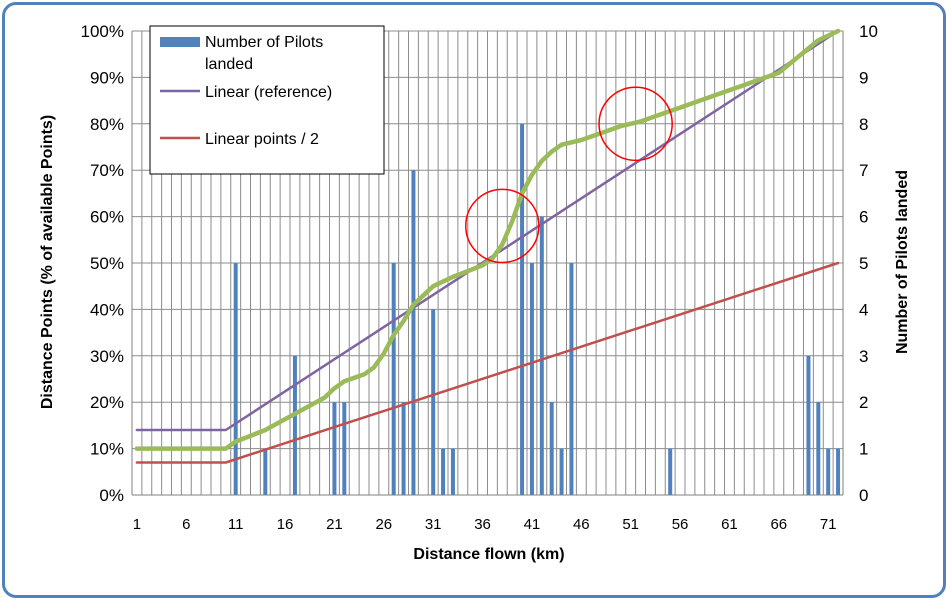  I want to click on x-tick-label: 1, so click(137, 524).